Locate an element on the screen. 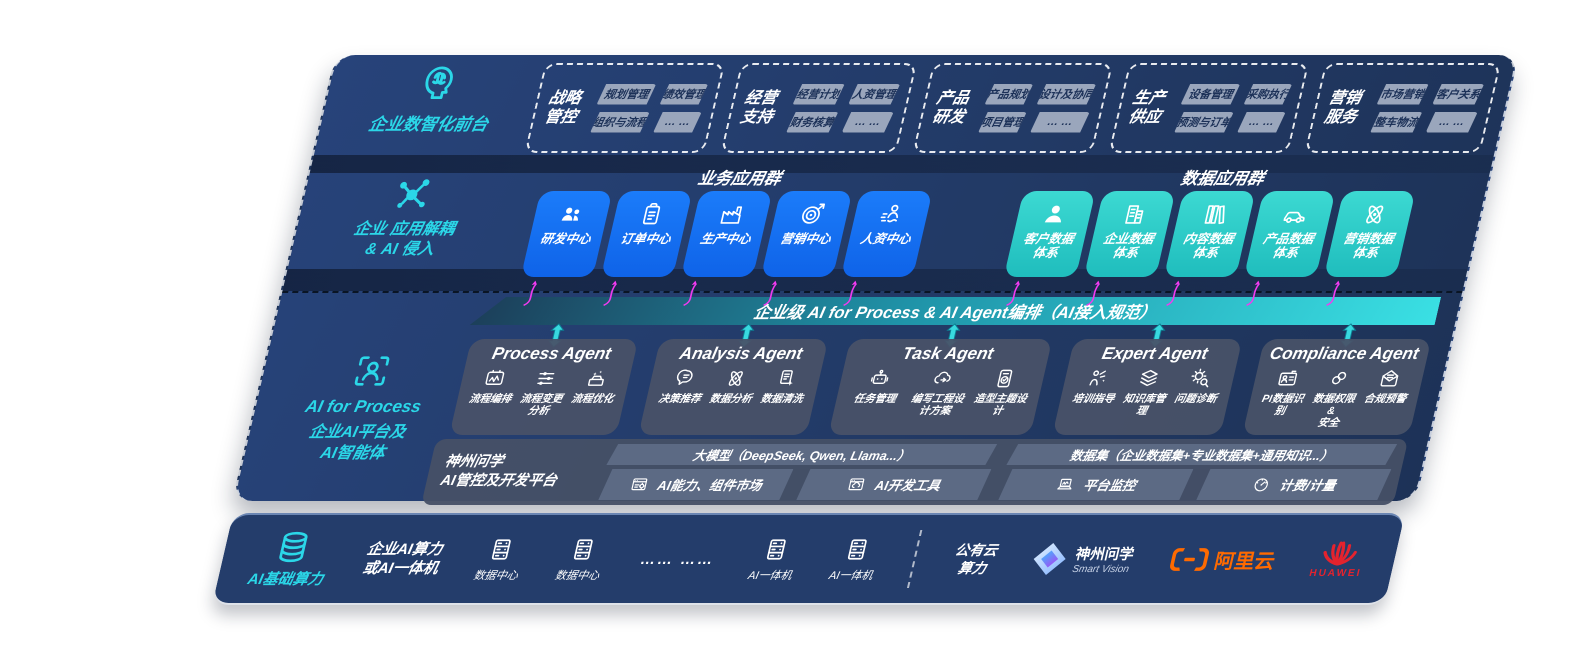 The width and height of the screenshot is (1572, 647). ai-layer-label-en: AI for Process is located at coordinates (363, 406).